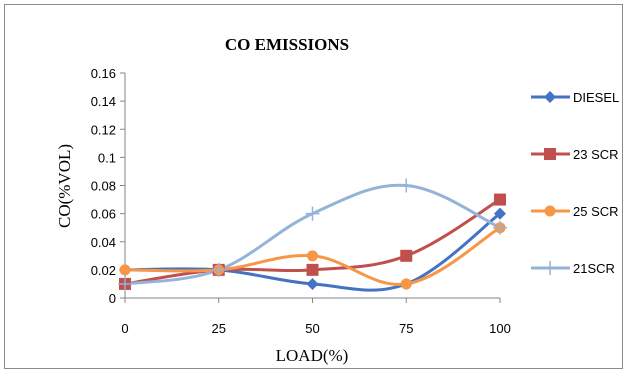 This screenshot has height=375, width=629. What do you see at coordinates (500, 328) in the screenshot?
I see `x-tick-label: 100` at bounding box center [500, 328].